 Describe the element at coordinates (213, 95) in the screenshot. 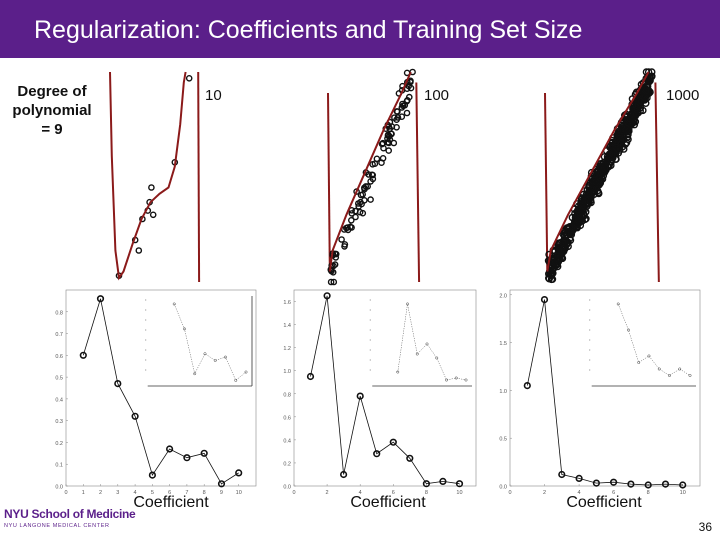

I see `fit-sample-size: 10` at that location.